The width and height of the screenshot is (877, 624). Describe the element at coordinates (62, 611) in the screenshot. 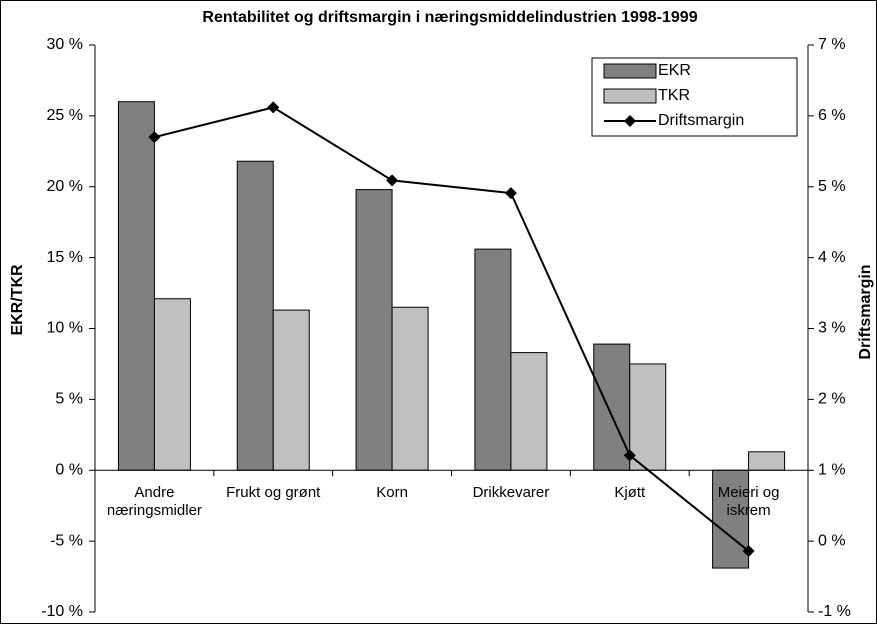

I see `y-tick-label: -10 %` at that location.